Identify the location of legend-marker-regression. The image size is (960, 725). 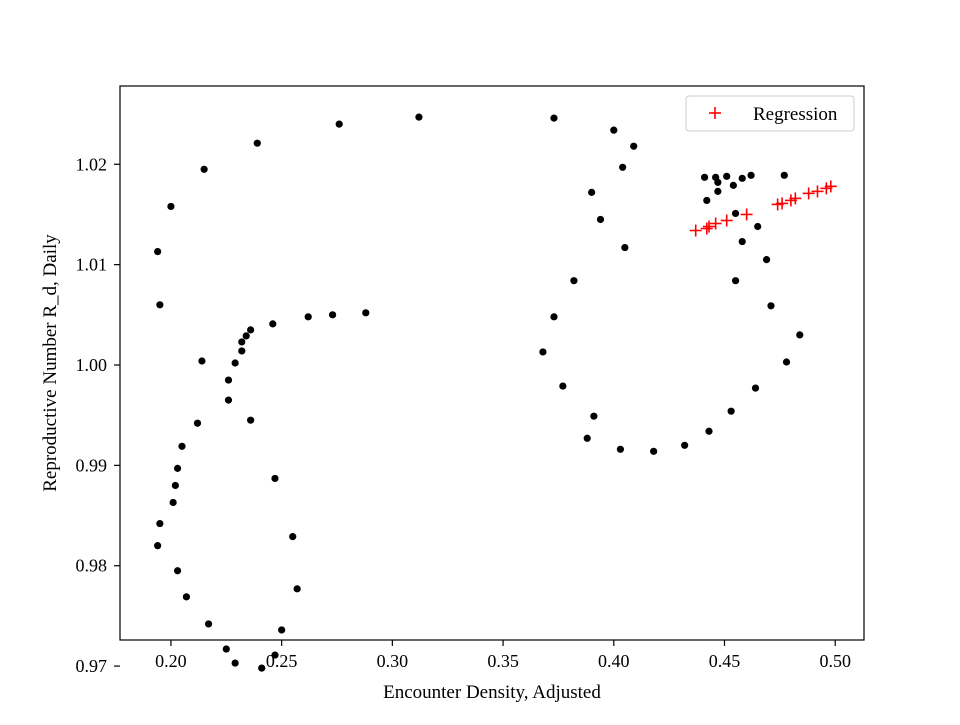
(715, 113).